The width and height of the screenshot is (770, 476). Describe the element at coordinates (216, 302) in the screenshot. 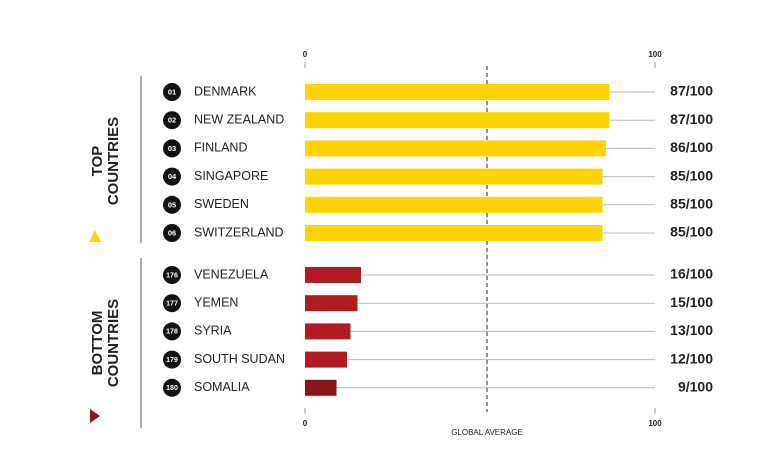

I see `country-label: YEMEN` at that location.